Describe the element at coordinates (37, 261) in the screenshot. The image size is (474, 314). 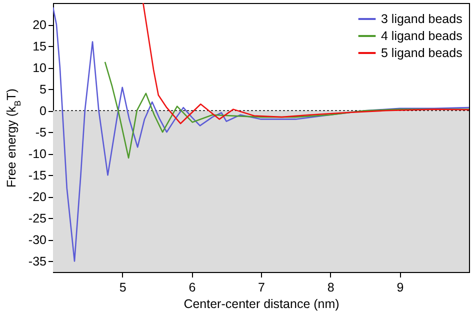
I see `y-tick-label: -35` at that location.